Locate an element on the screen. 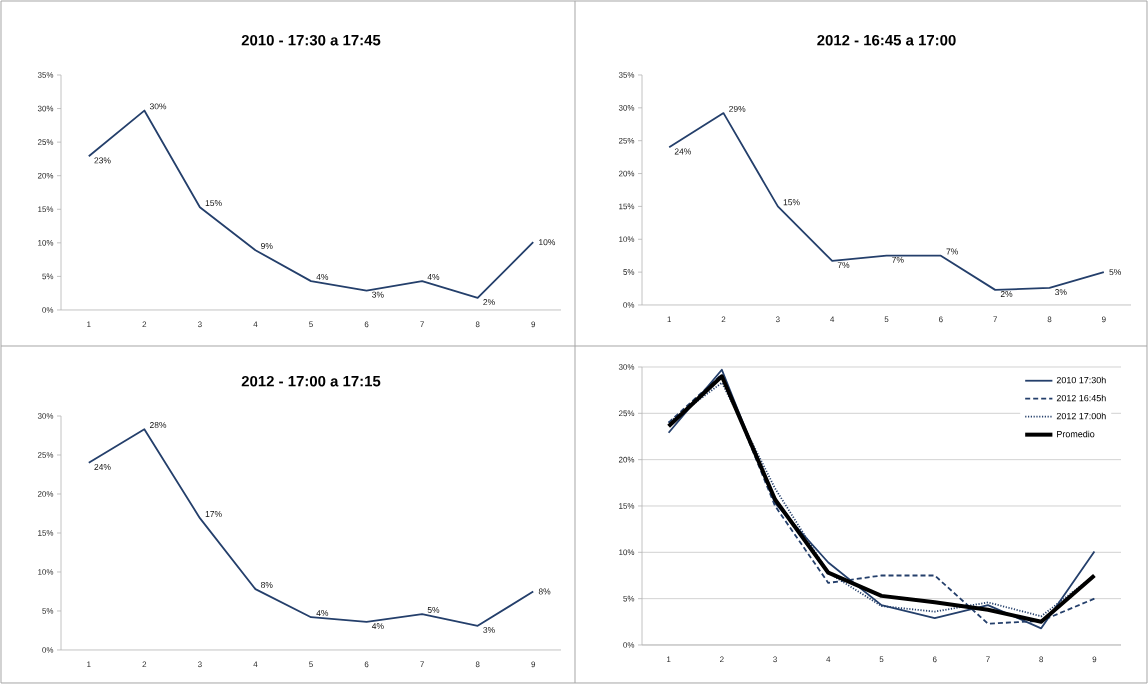 This screenshot has width=1148, height=684. data-label: 9% is located at coordinates (267, 246).